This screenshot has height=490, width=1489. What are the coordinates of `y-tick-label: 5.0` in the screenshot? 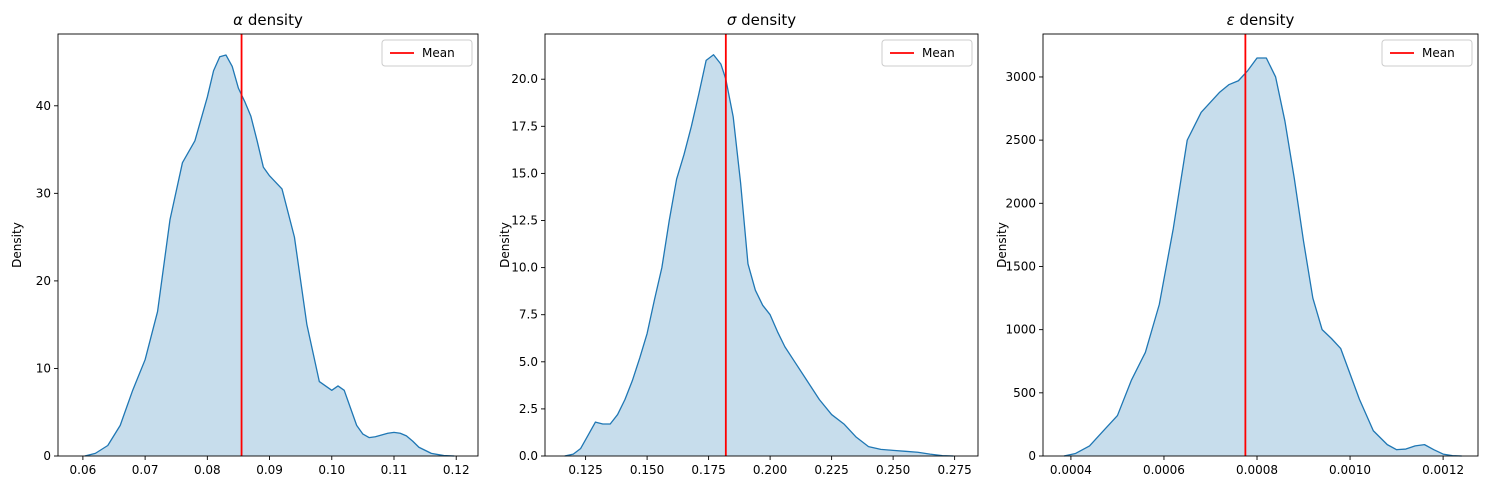 It's located at (528, 362).